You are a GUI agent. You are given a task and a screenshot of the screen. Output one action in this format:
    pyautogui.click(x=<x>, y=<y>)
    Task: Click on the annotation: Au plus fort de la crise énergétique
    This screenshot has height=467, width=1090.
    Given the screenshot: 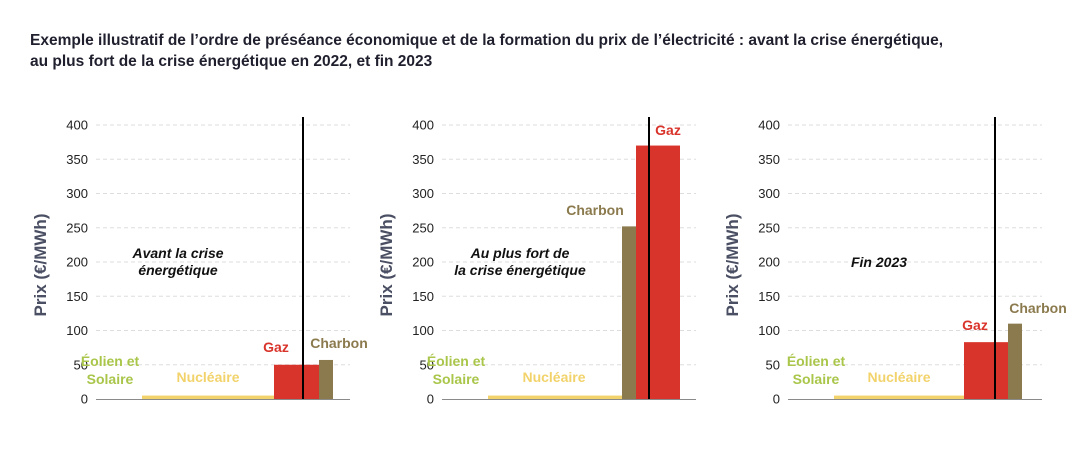 What is the action you would take?
    pyautogui.click(x=520, y=261)
    